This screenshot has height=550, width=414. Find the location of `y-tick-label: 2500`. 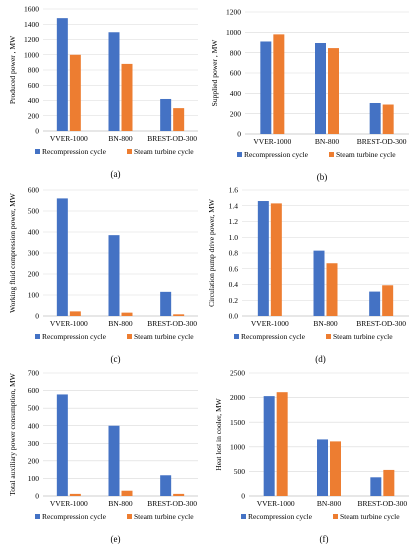

y-tick-label: 2500 is located at coordinates (237, 373).